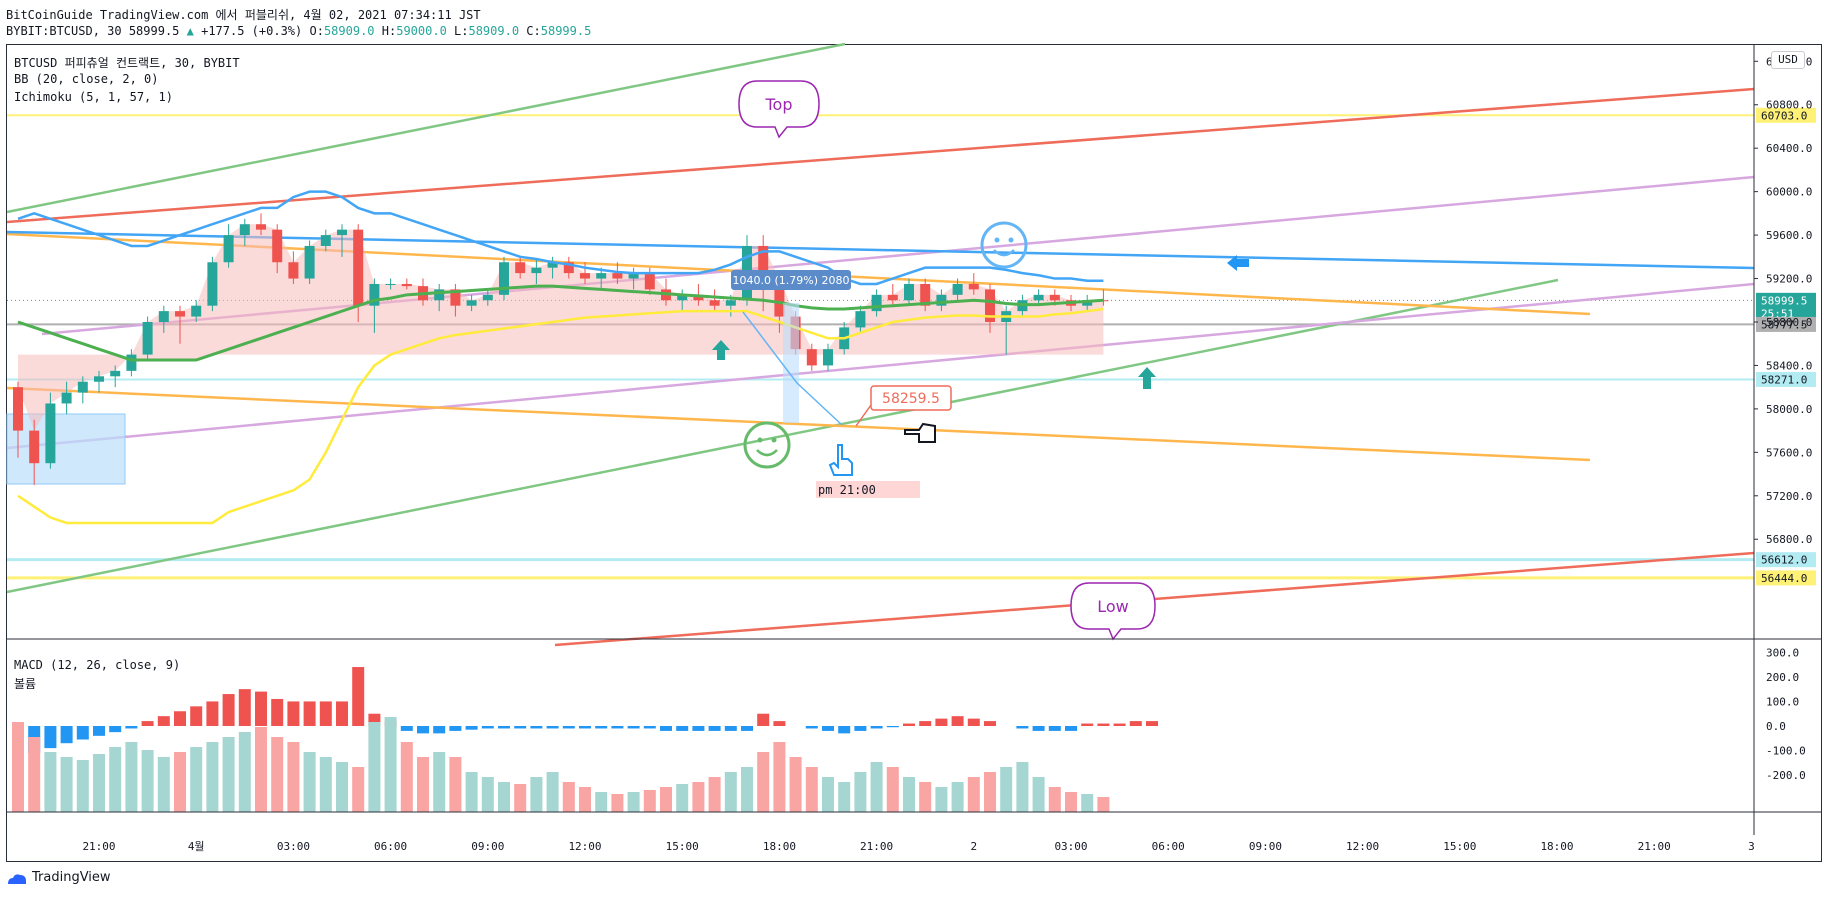  Describe the element at coordinates (25, 684) in the screenshot. I see `volume-legend: 볼륨` at that location.